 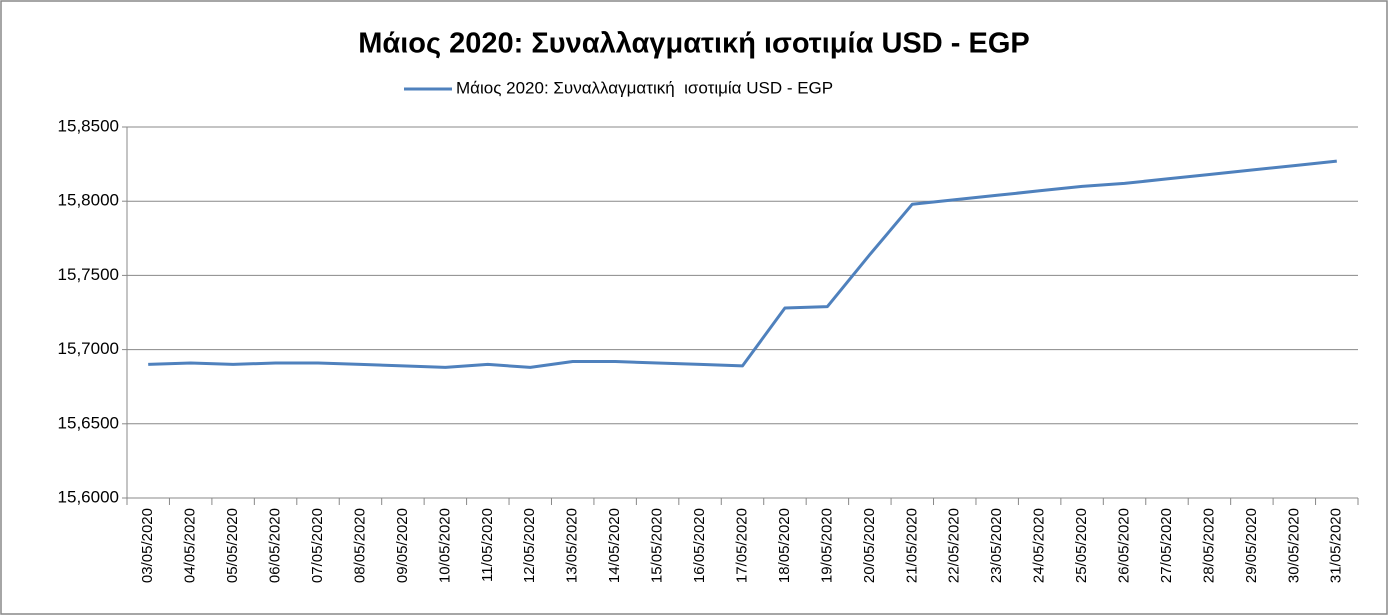 What do you see at coordinates (88, 348) in the screenshot?
I see `y-tick-label: 15,7000` at bounding box center [88, 348].